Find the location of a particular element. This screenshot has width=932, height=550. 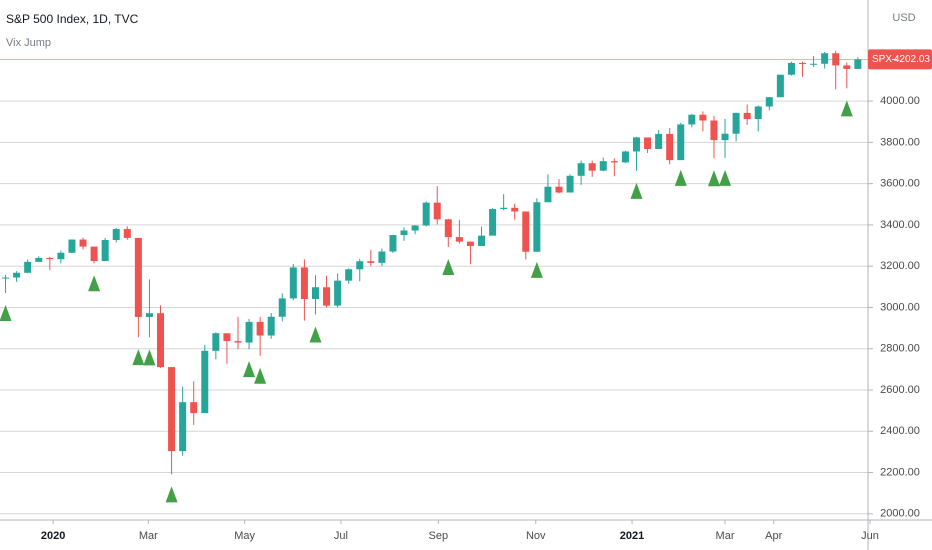

y-tick-label: 4000.00 is located at coordinates (900, 101).